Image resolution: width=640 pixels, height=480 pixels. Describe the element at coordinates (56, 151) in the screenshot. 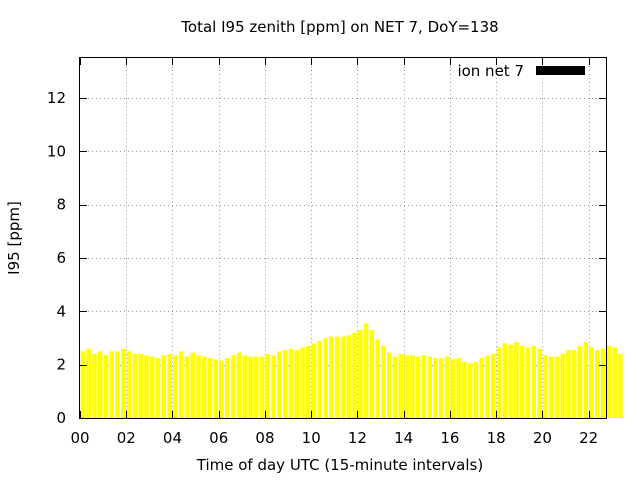

I see `y-tick-label: 10` at that location.